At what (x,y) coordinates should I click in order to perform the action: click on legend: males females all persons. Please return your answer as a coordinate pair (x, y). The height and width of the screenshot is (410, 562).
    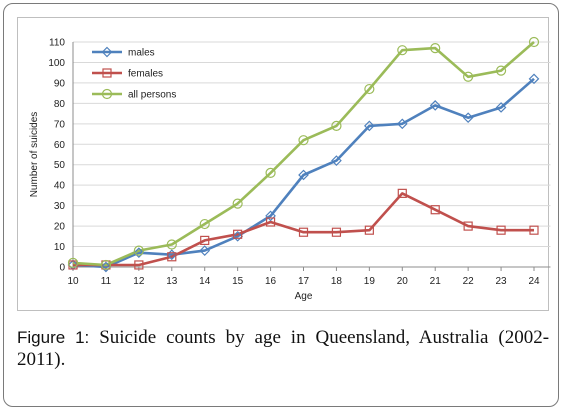
    Looking at the image, I should click on (134, 73).